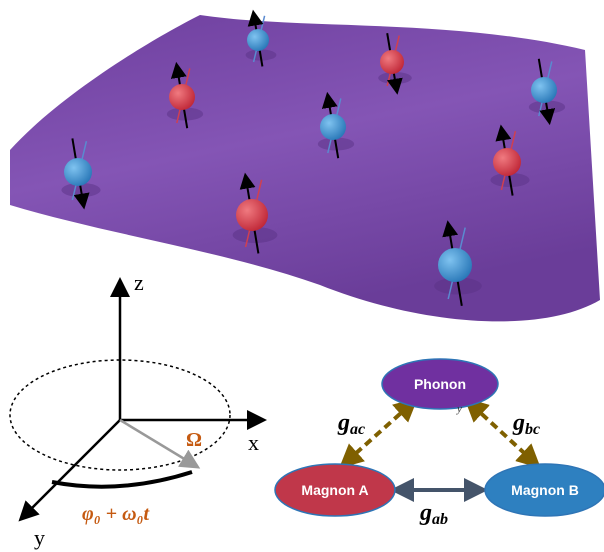  I want to click on phase-arc, so click(122, 479).